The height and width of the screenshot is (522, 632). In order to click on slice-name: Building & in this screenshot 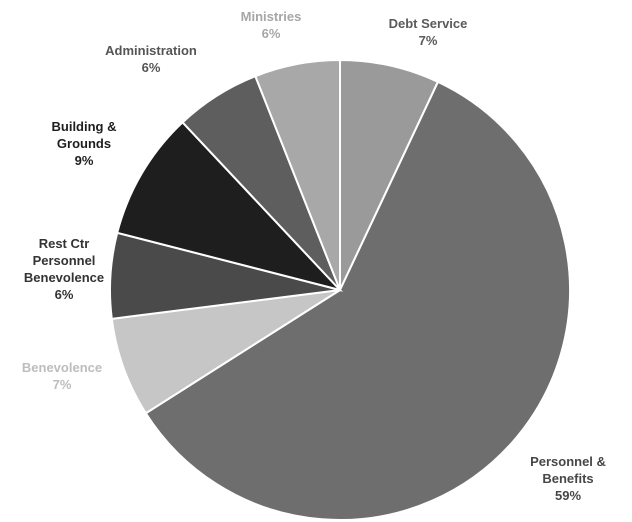, I will do `click(84, 126)`.